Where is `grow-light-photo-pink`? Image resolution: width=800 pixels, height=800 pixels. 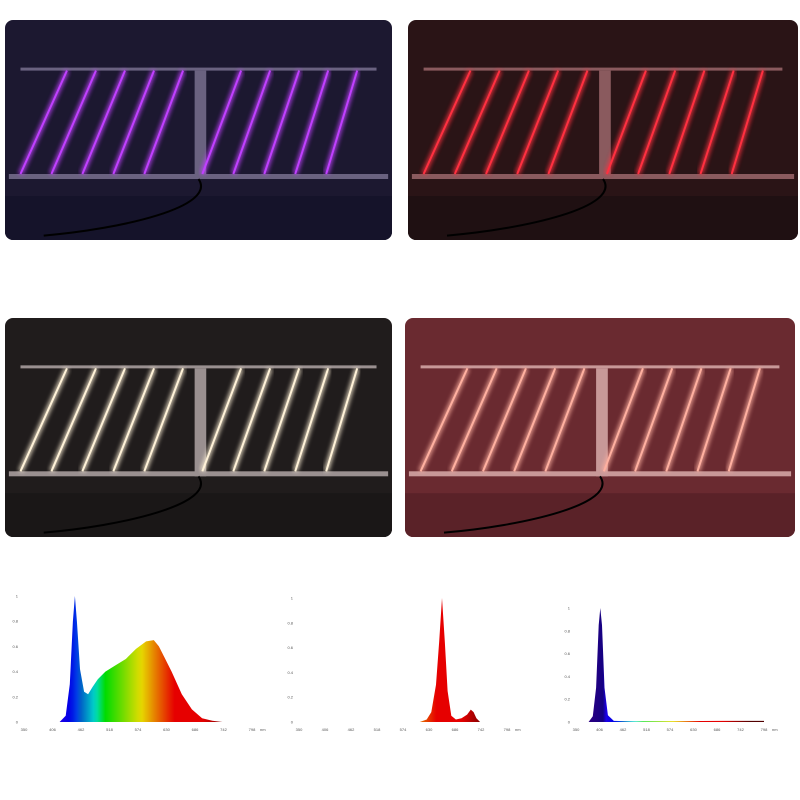 grow-light-photo-pink is located at coordinates (600, 427).